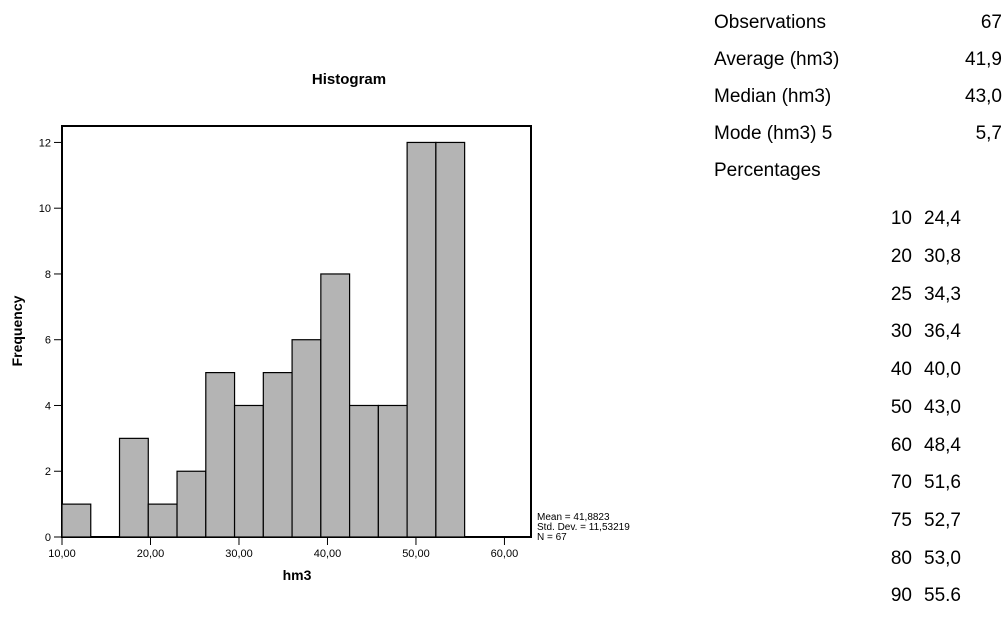  I want to click on percentage-key: 40, so click(901, 369).